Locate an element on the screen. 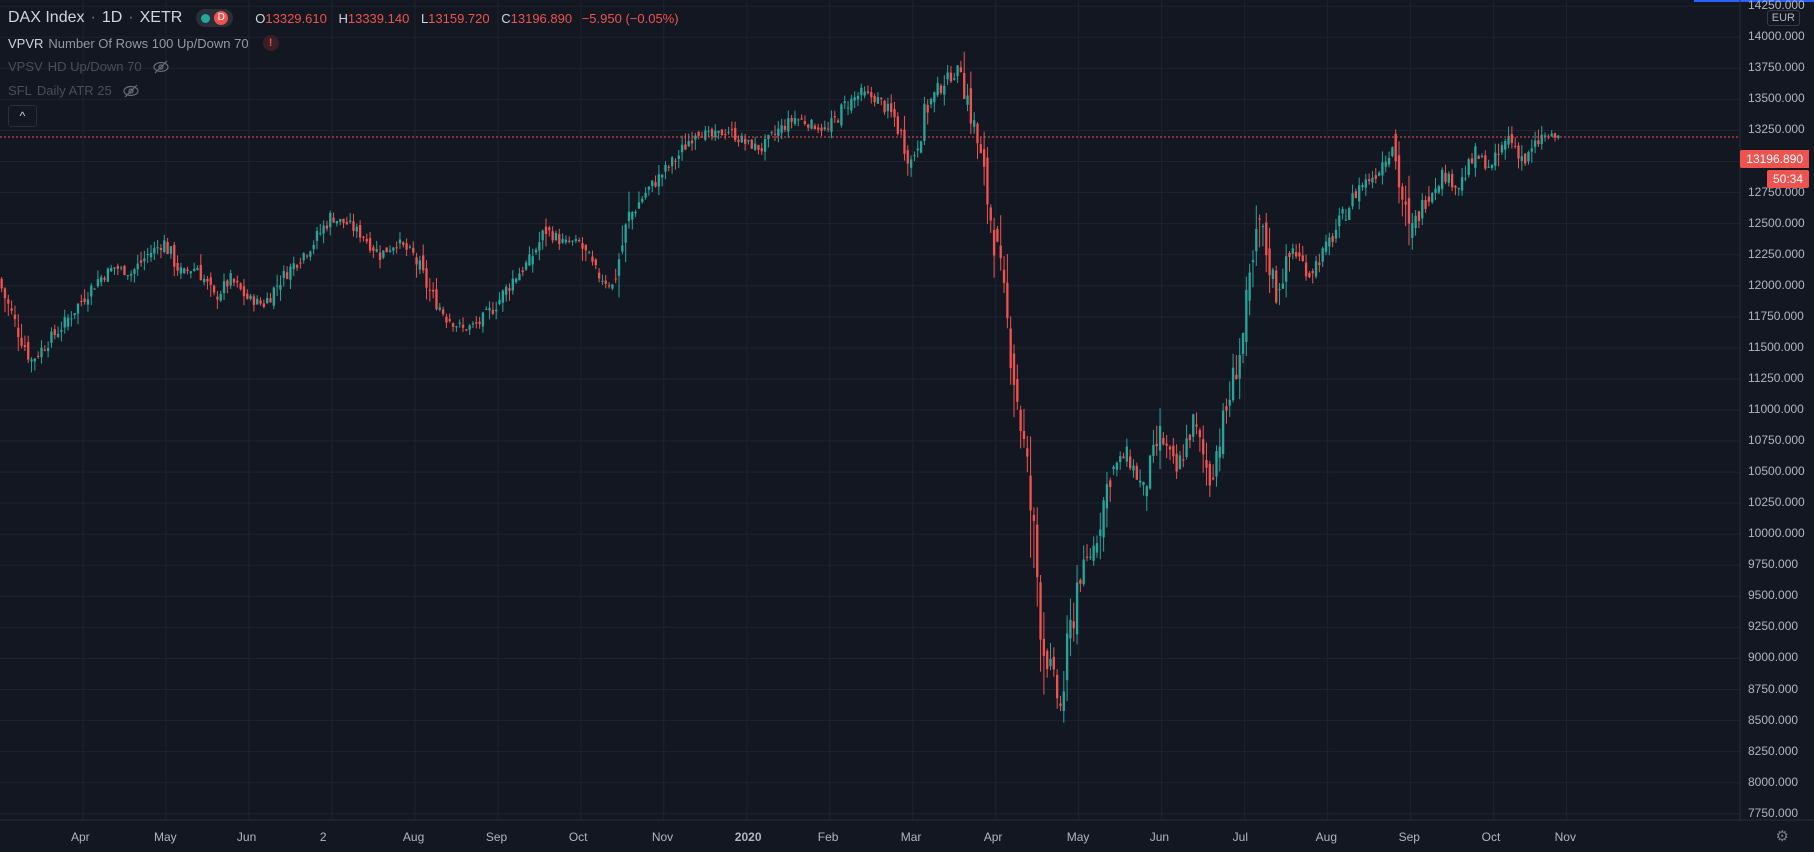  time-tick-label: Jul is located at coordinates (1240, 837).